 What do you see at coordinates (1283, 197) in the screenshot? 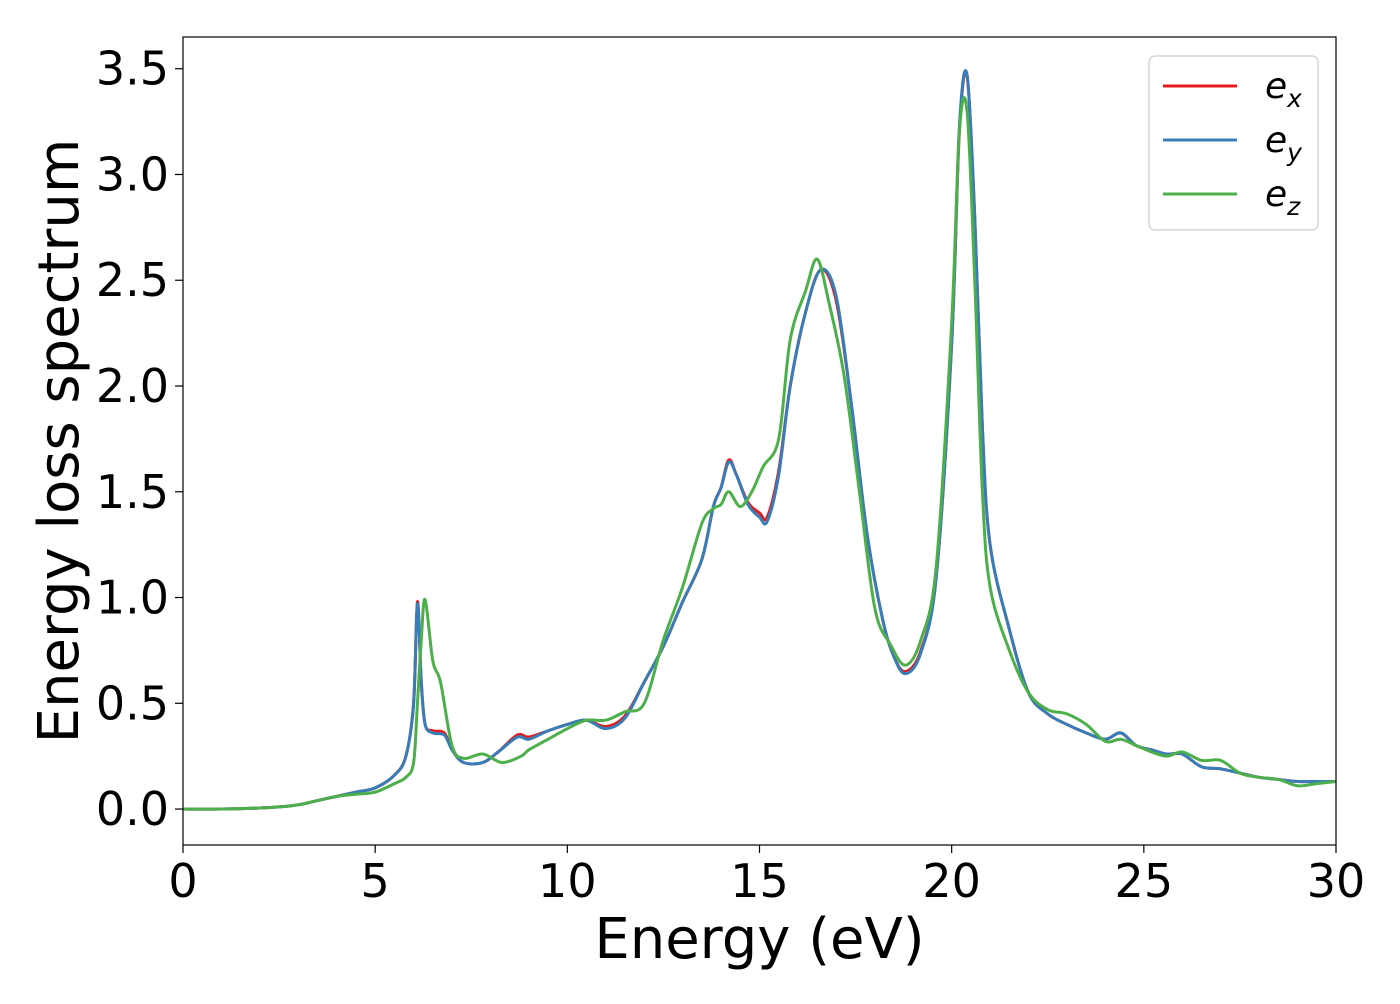
I see `legend-label: ez` at bounding box center [1283, 197].